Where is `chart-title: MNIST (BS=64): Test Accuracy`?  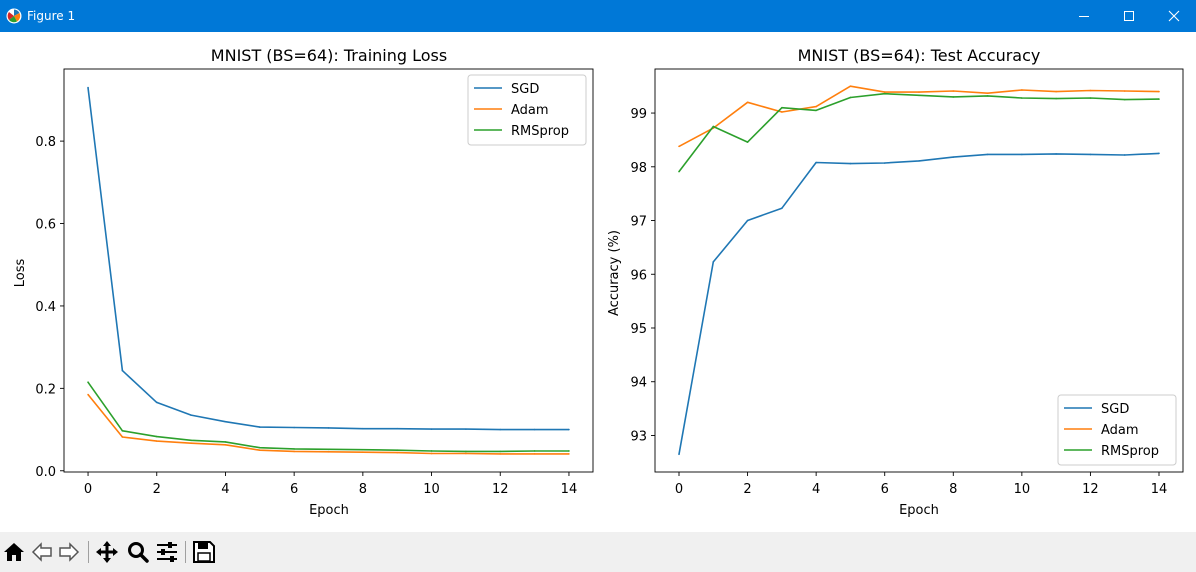 chart-title: MNIST (BS=64): Test Accuracy is located at coordinates (919, 55).